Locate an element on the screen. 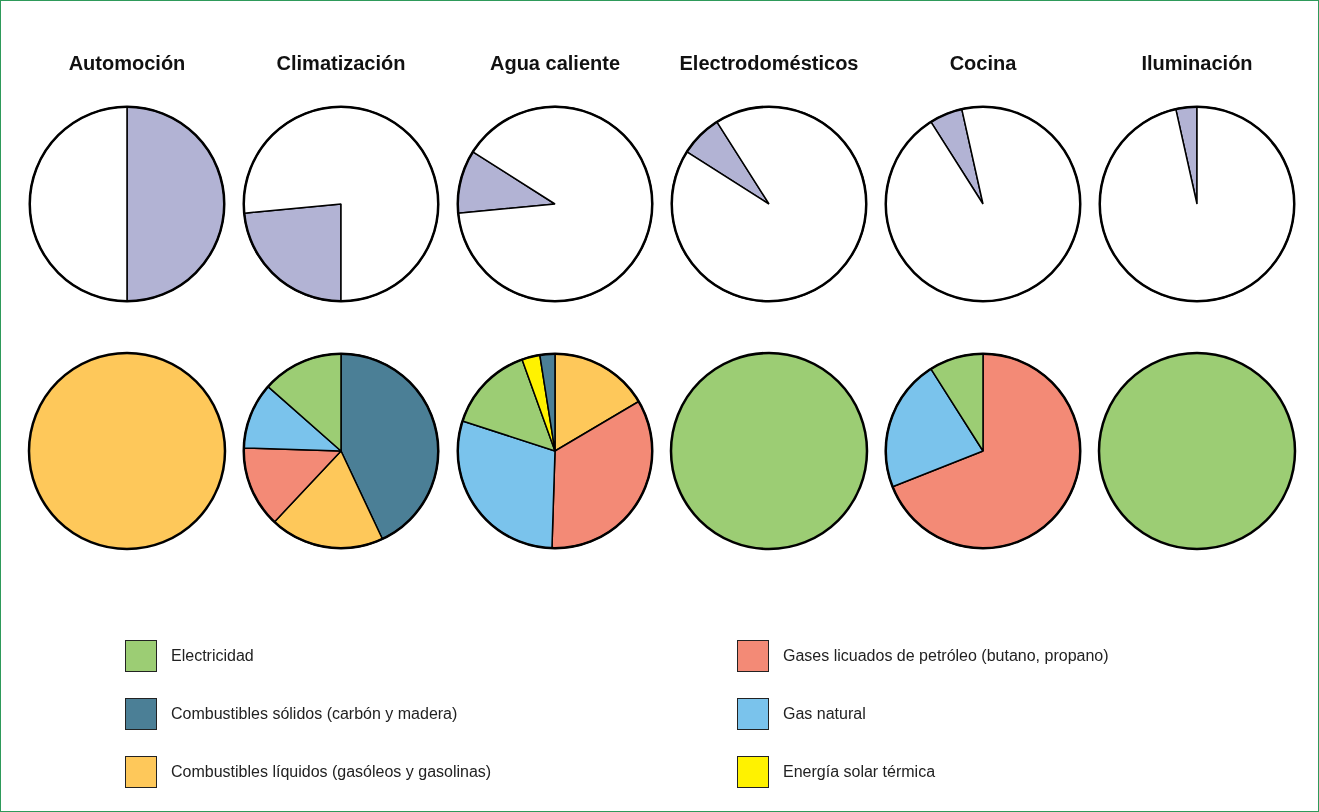 The height and width of the screenshot is (812, 1319). chart-title: Agua caliente is located at coordinates (555, 62).